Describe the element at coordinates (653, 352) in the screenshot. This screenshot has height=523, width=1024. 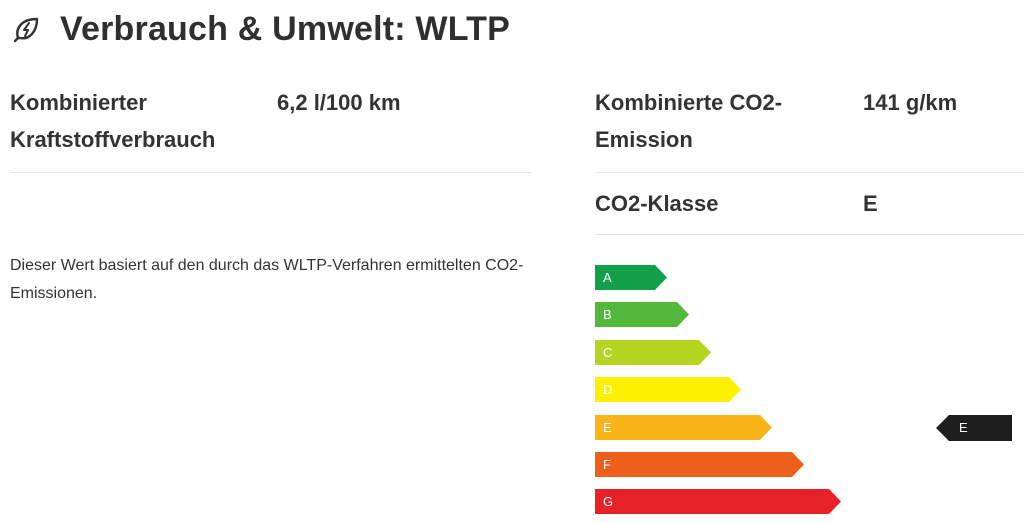
I see `efficiency-bar-c: C` at that location.